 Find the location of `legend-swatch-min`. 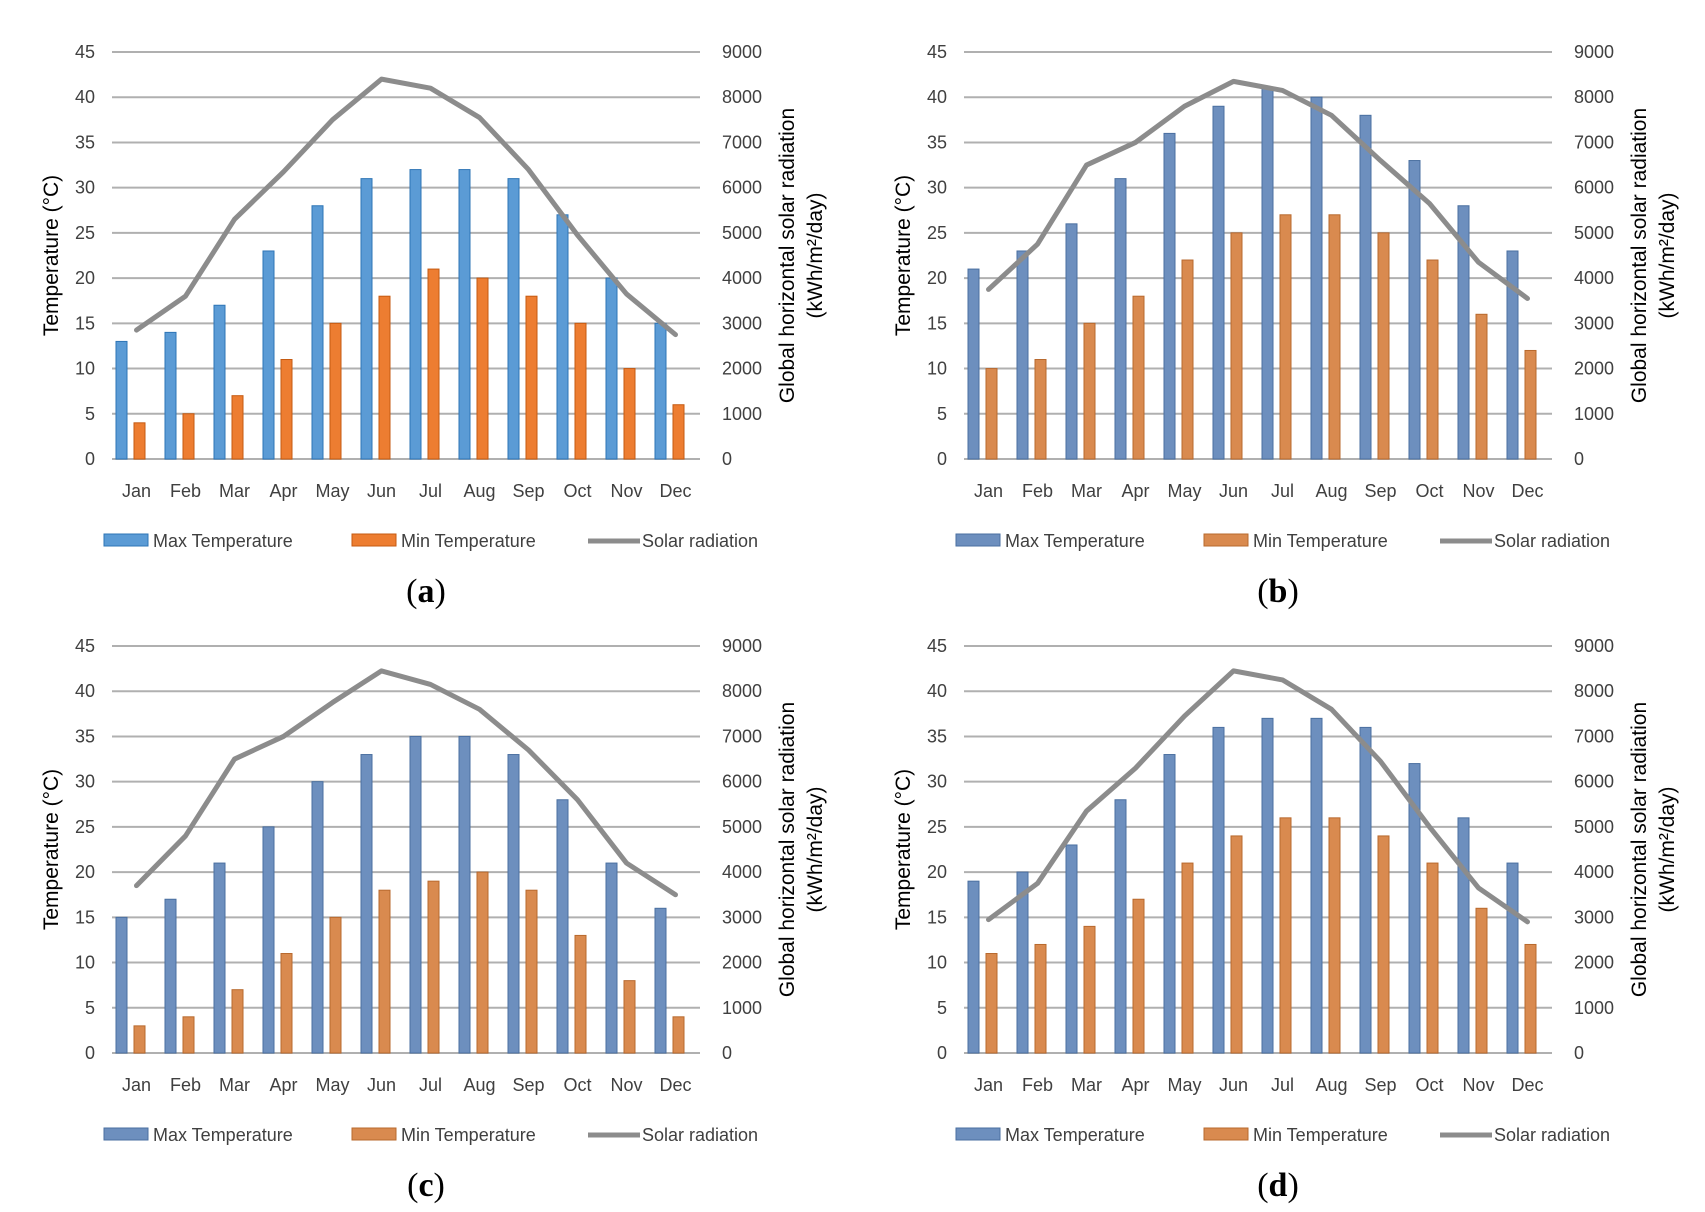

legend-swatch-min is located at coordinates (1226, 1134).